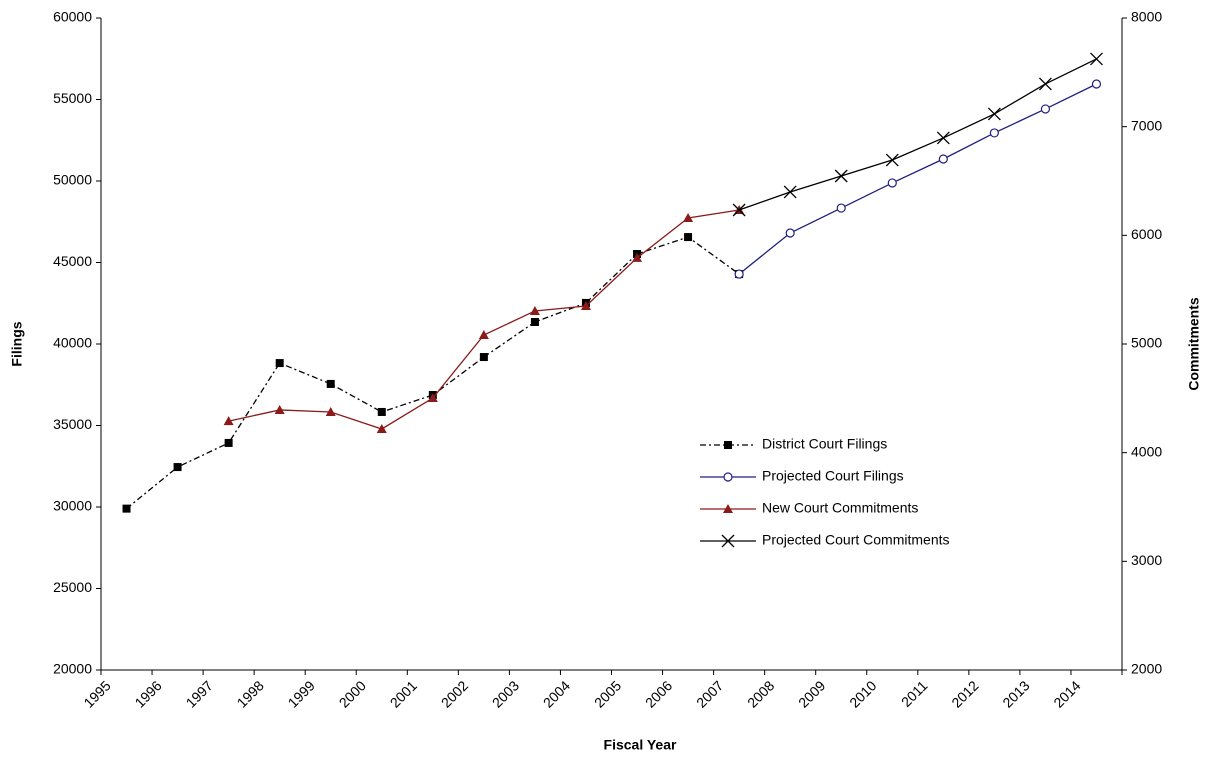 This screenshot has height=760, width=1205. What do you see at coordinates (1146, 234) in the screenshot?
I see `y2-tick-label: 6000` at bounding box center [1146, 234].